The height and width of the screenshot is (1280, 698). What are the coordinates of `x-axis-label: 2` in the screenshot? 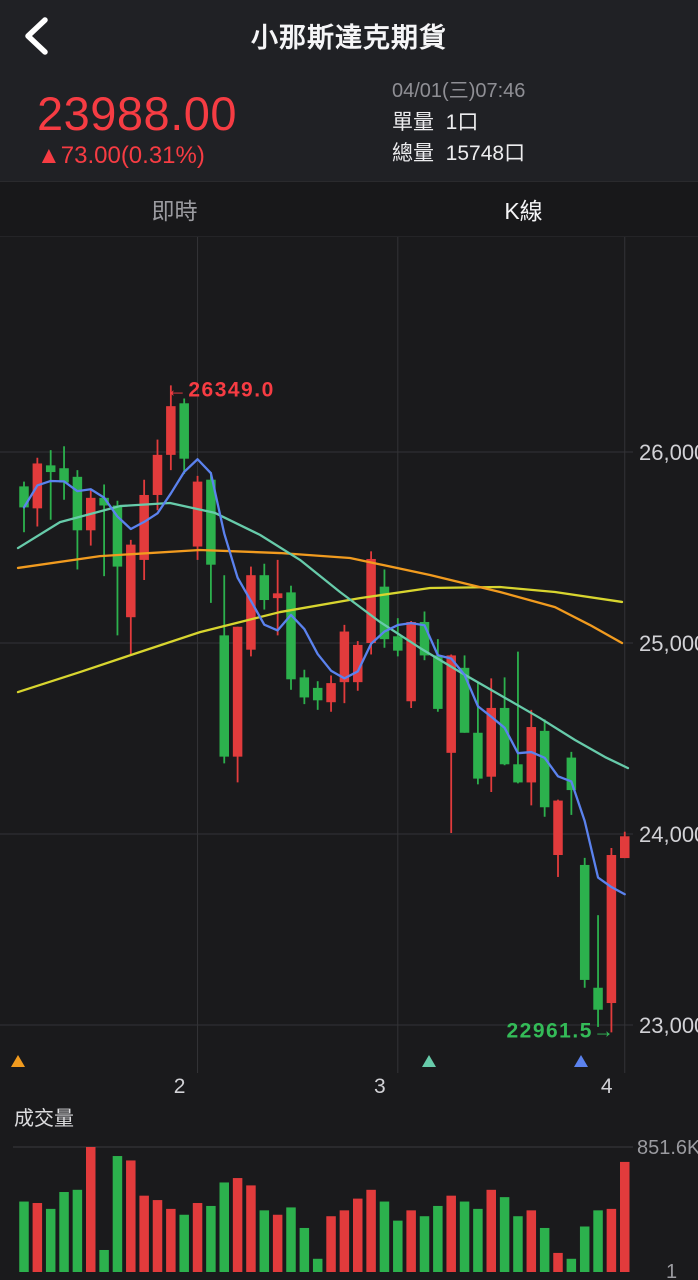 It's located at (180, 1086).